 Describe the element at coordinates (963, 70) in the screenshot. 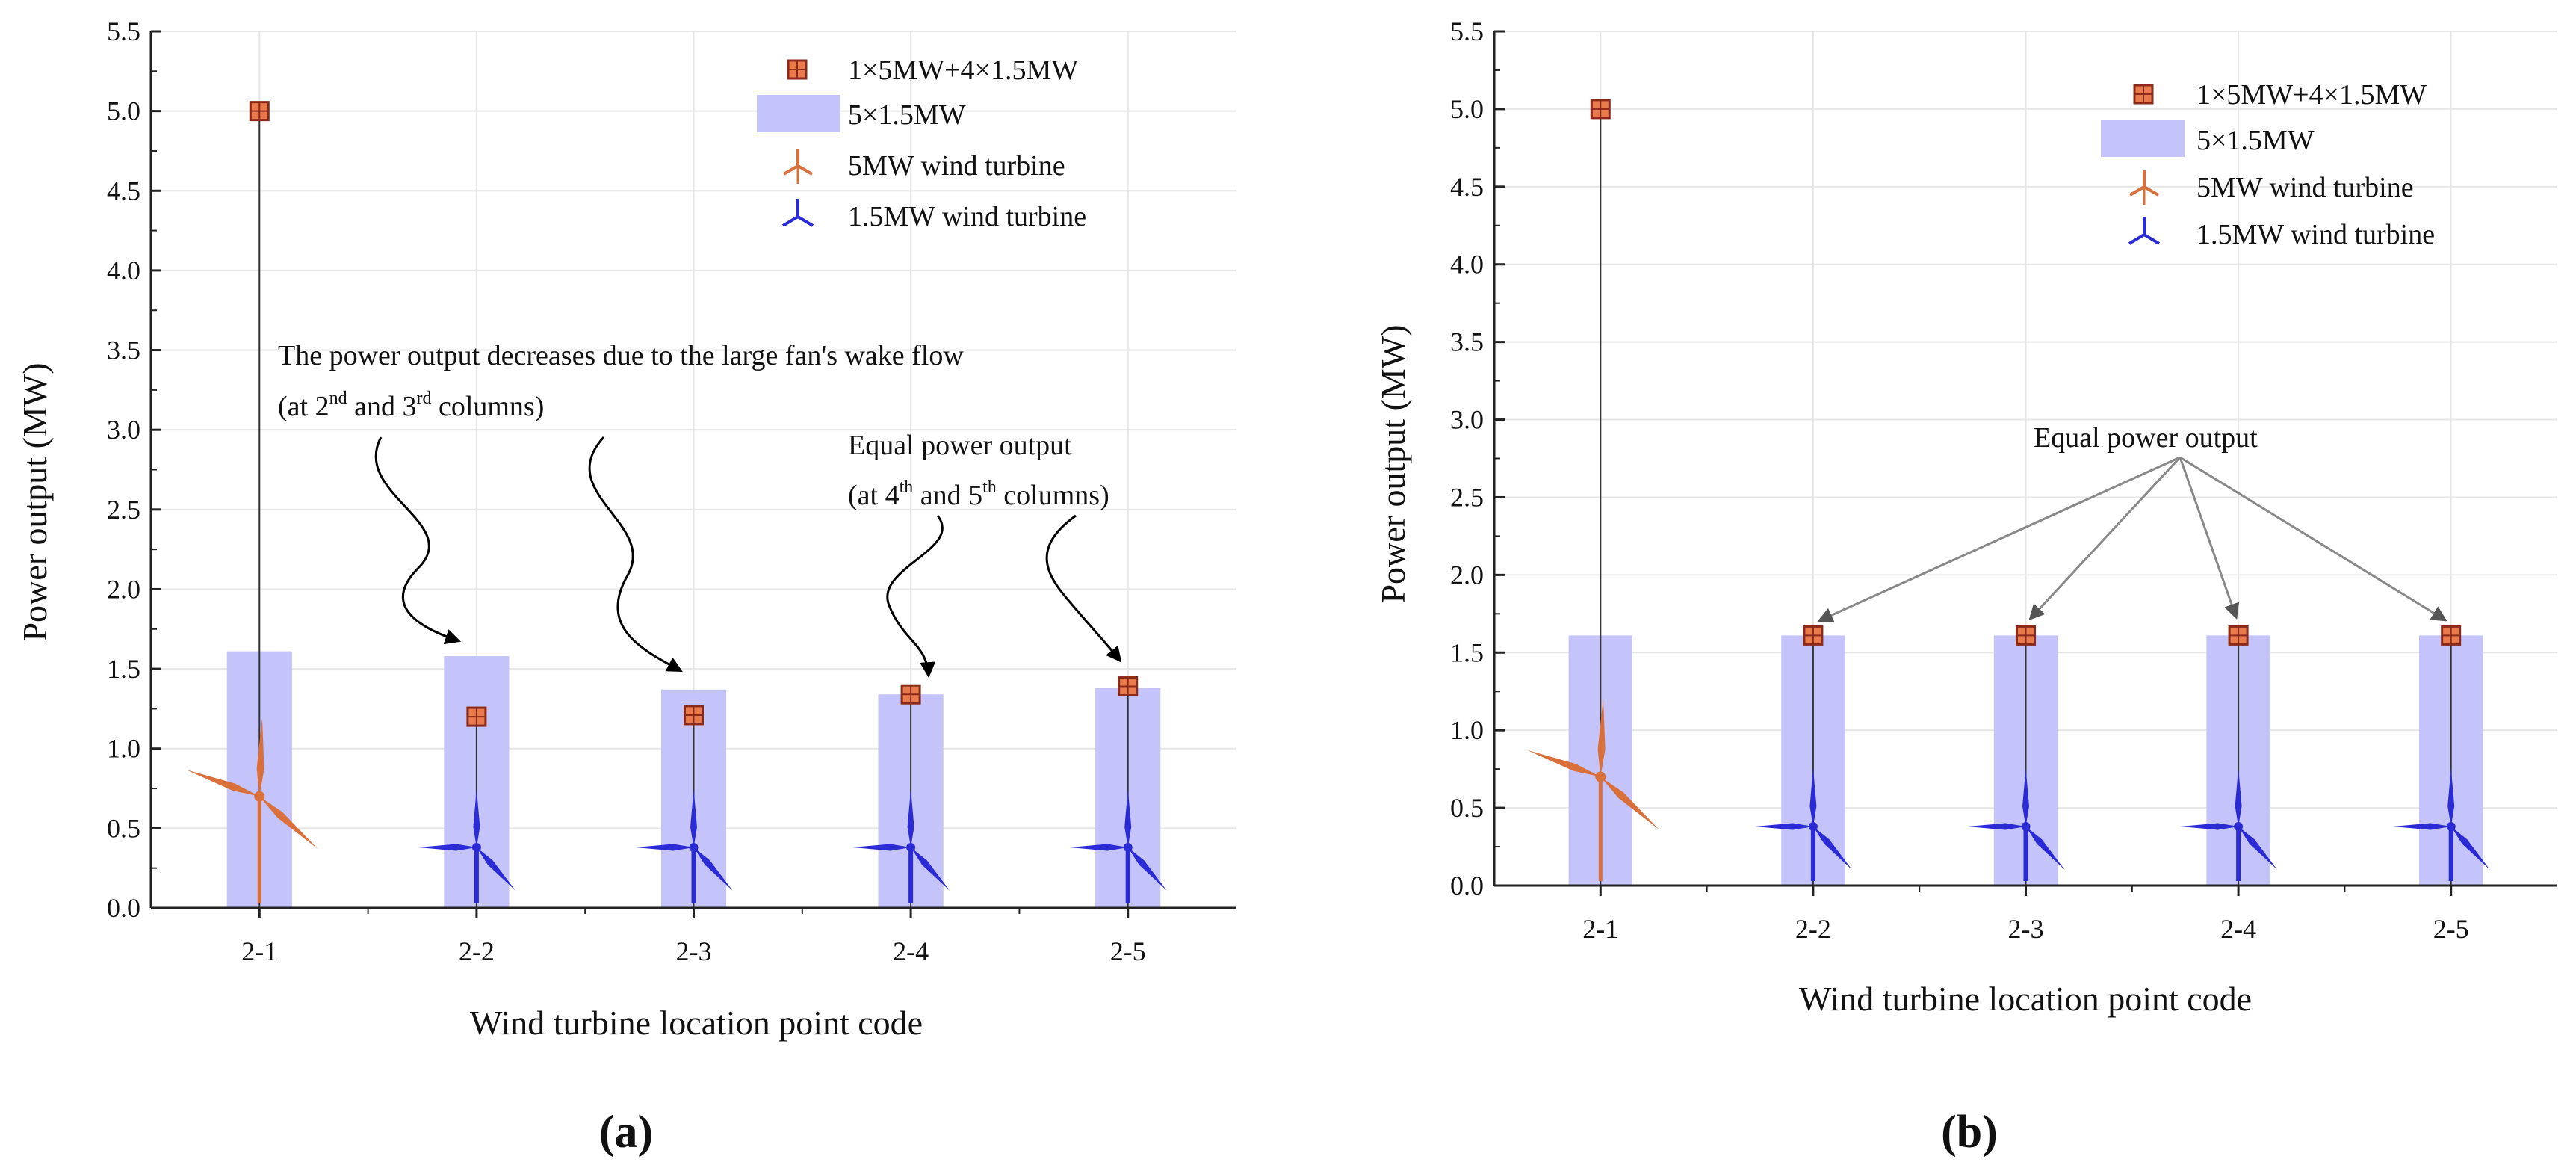

I see `legend-a-label-0: 1×5MW+4×1.5MW` at that location.